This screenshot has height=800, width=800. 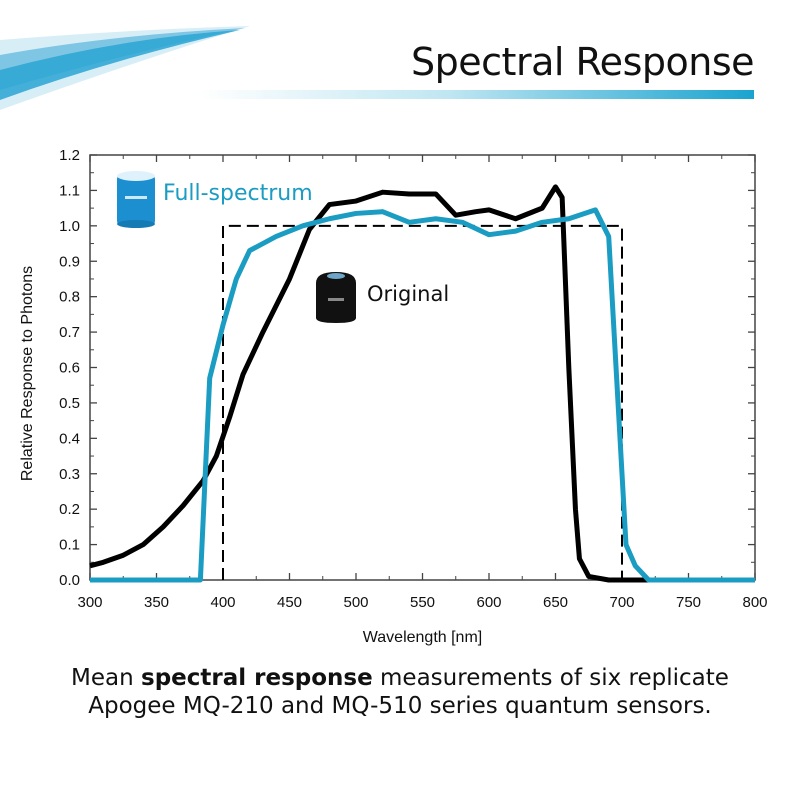 I want to click on x-tick-label: 400, so click(x=222, y=602).